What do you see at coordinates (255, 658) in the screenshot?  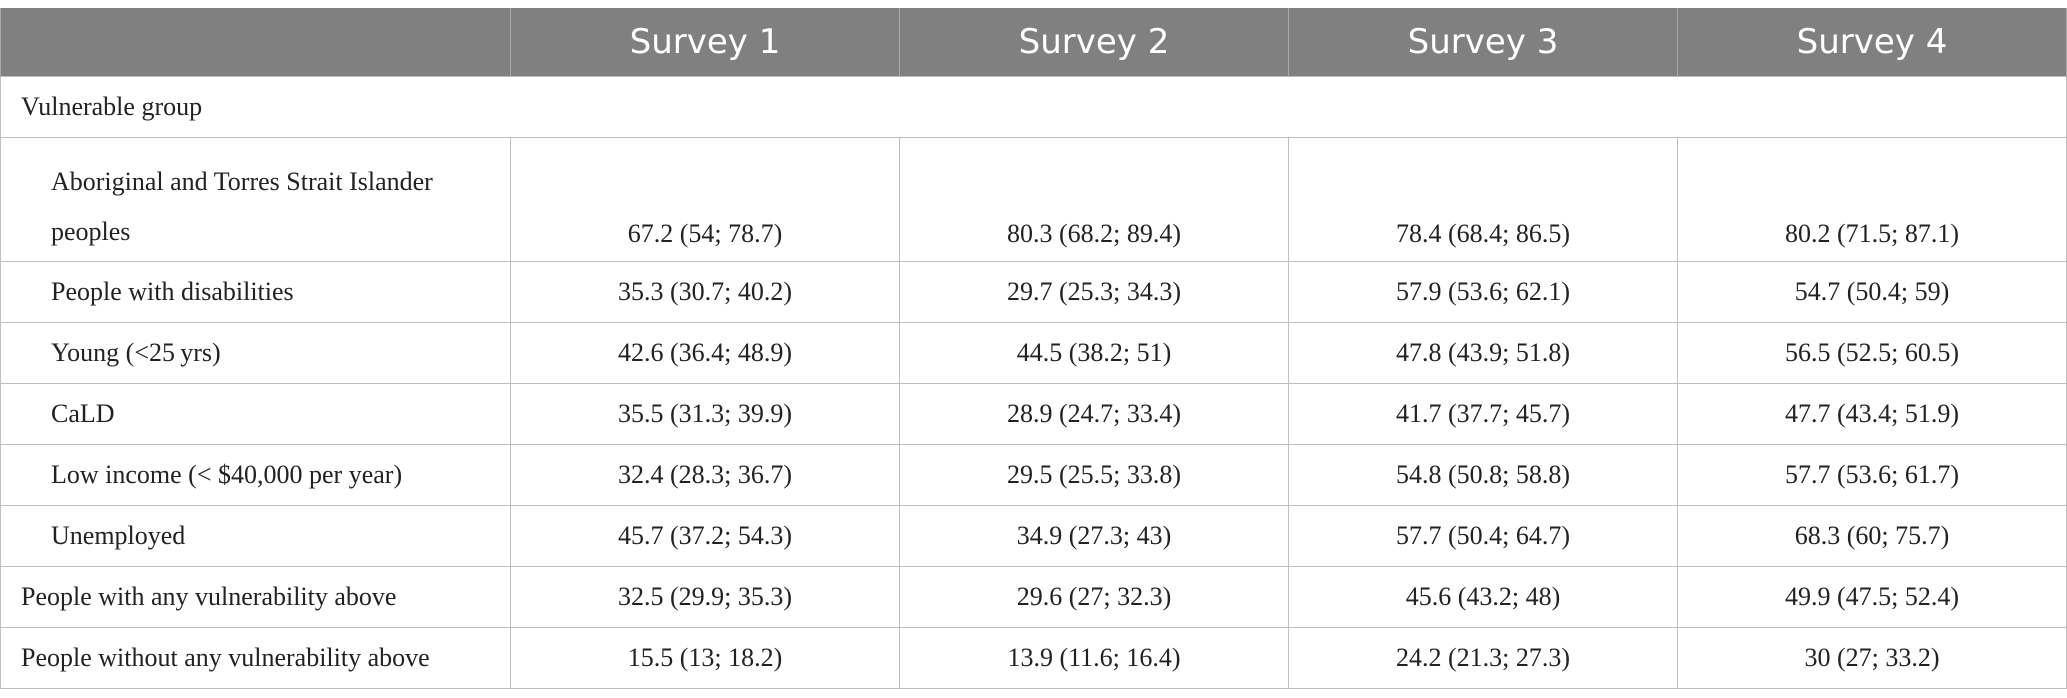 I see `row-label: People without any vulnerability above` at bounding box center [255, 658].